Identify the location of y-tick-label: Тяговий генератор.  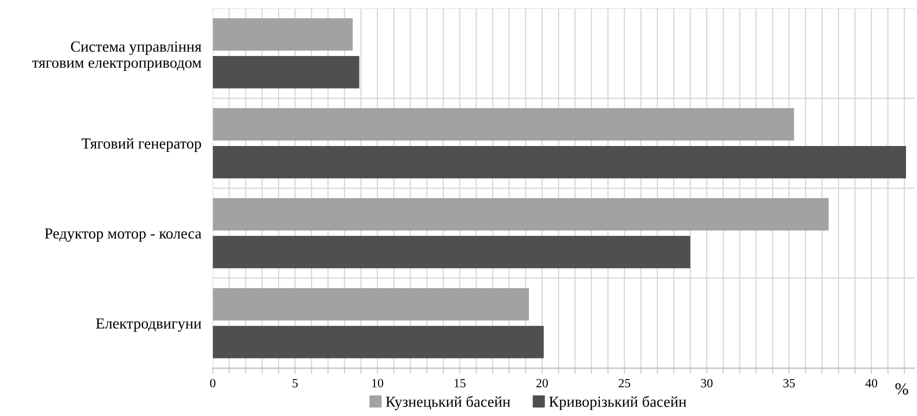
(142, 145).